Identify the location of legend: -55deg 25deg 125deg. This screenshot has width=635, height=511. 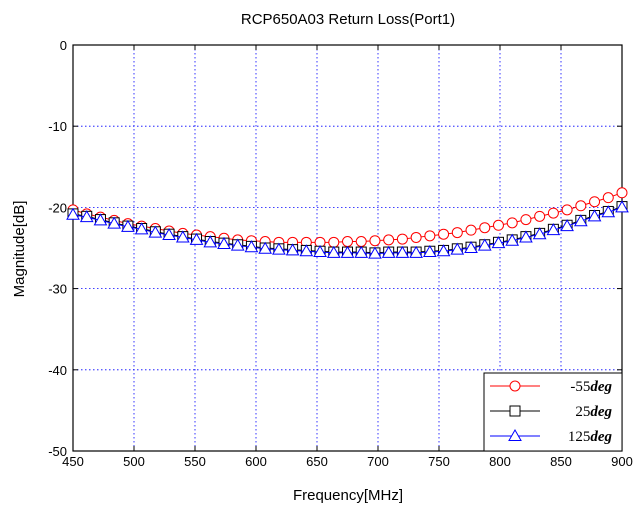
(553, 412).